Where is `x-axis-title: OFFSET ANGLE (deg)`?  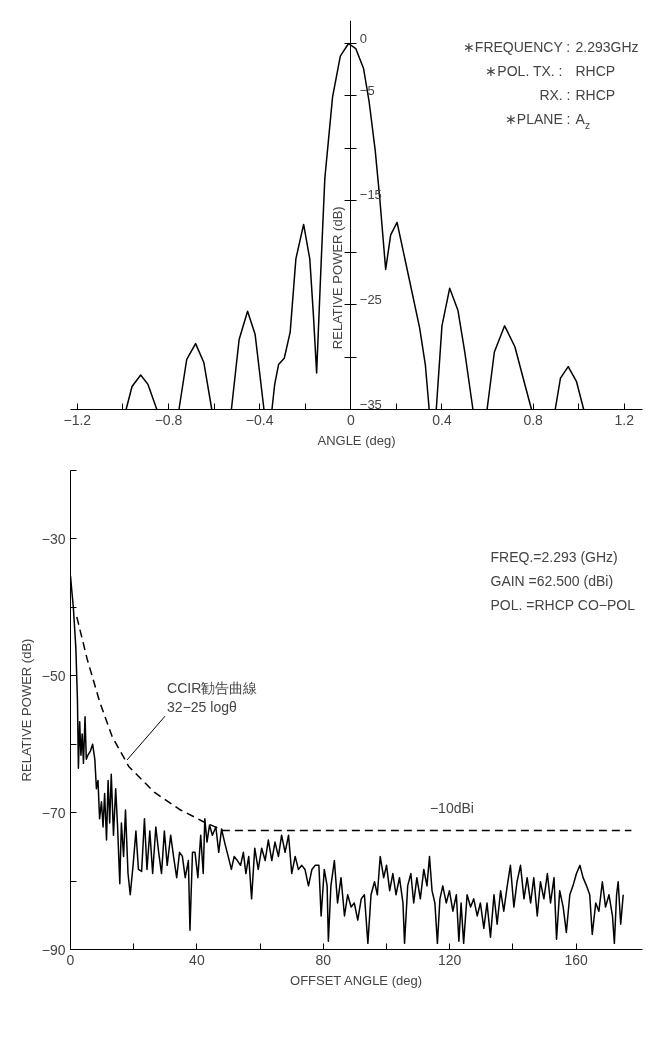
x-axis-title: OFFSET ANGLE (deg) is located at coordinates (356, 980).